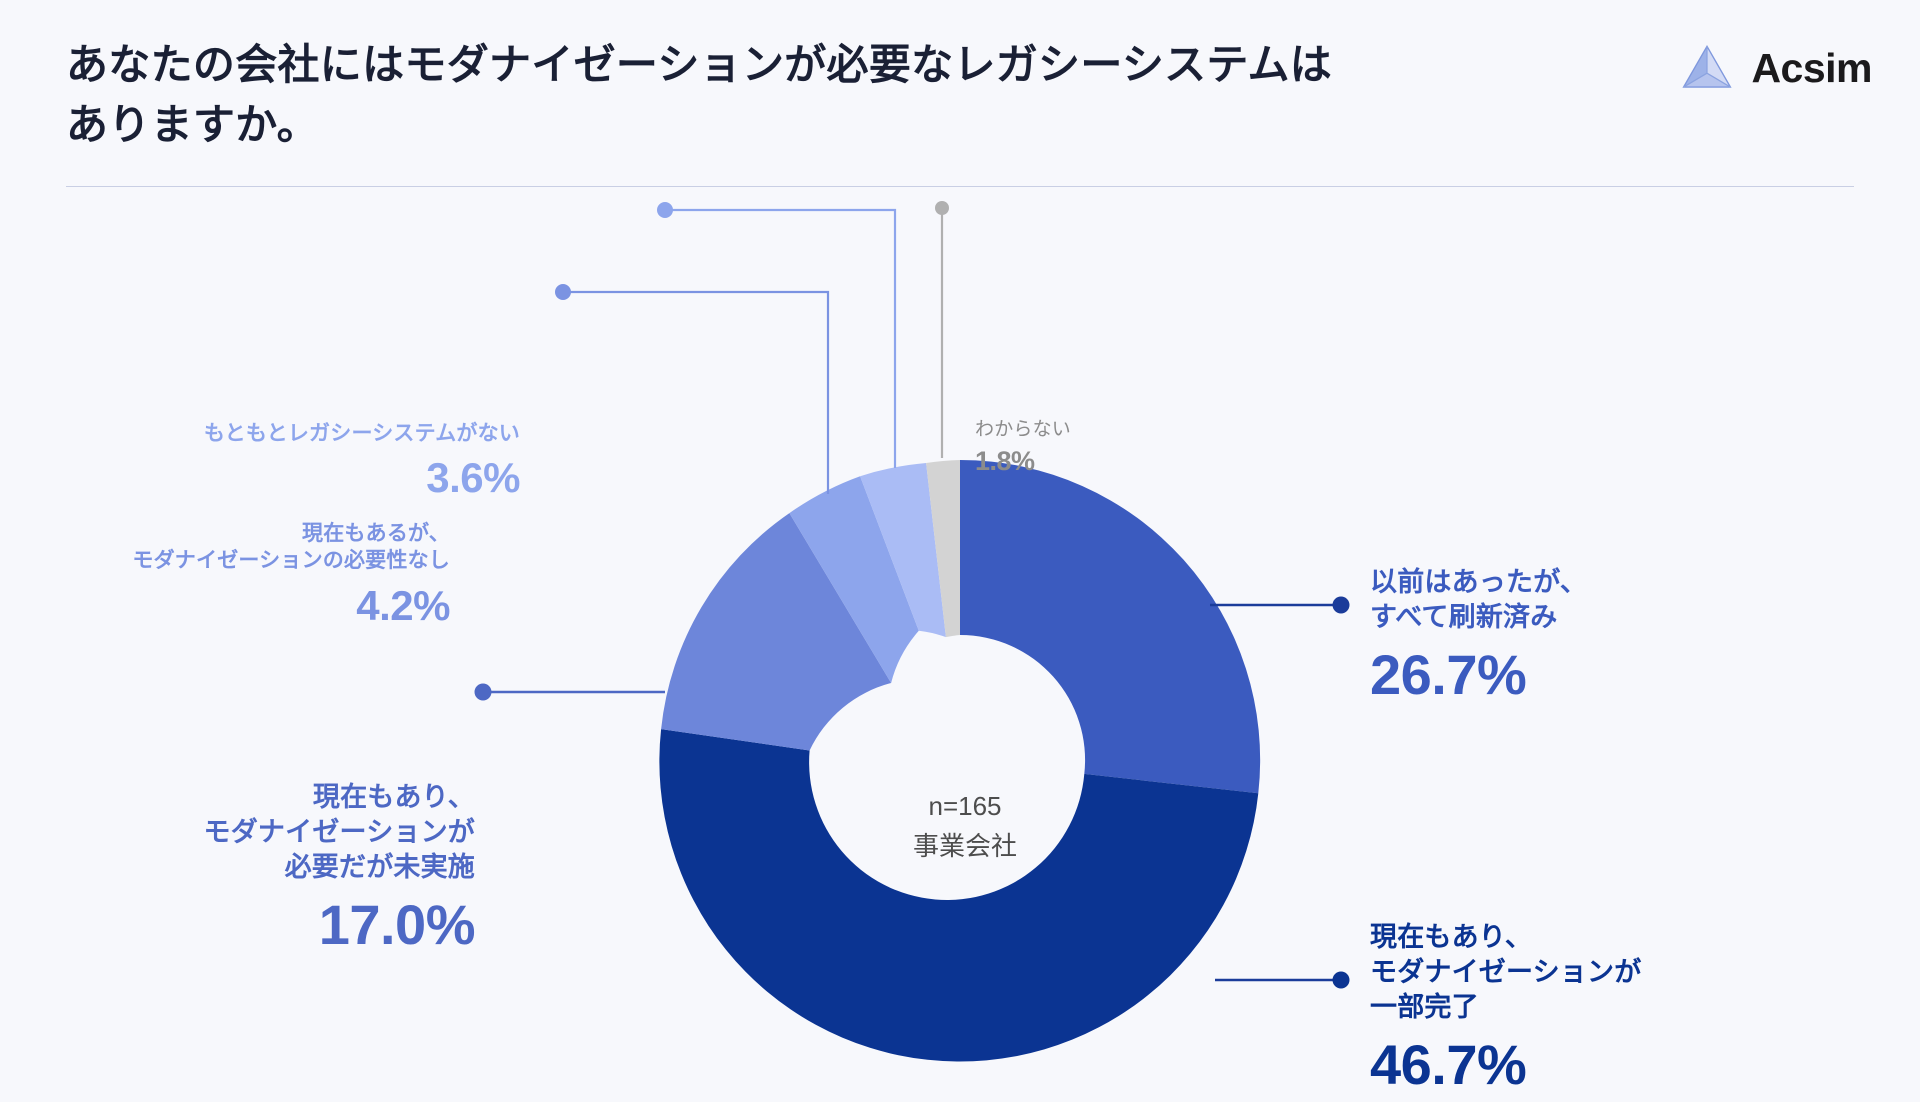 Image resolution: width=1920 pixels, height=1102 pixels. Describe the element at coordinates (1448, 675) in the screenshot. I see `callout-a-percent: 26.7%` at that location.